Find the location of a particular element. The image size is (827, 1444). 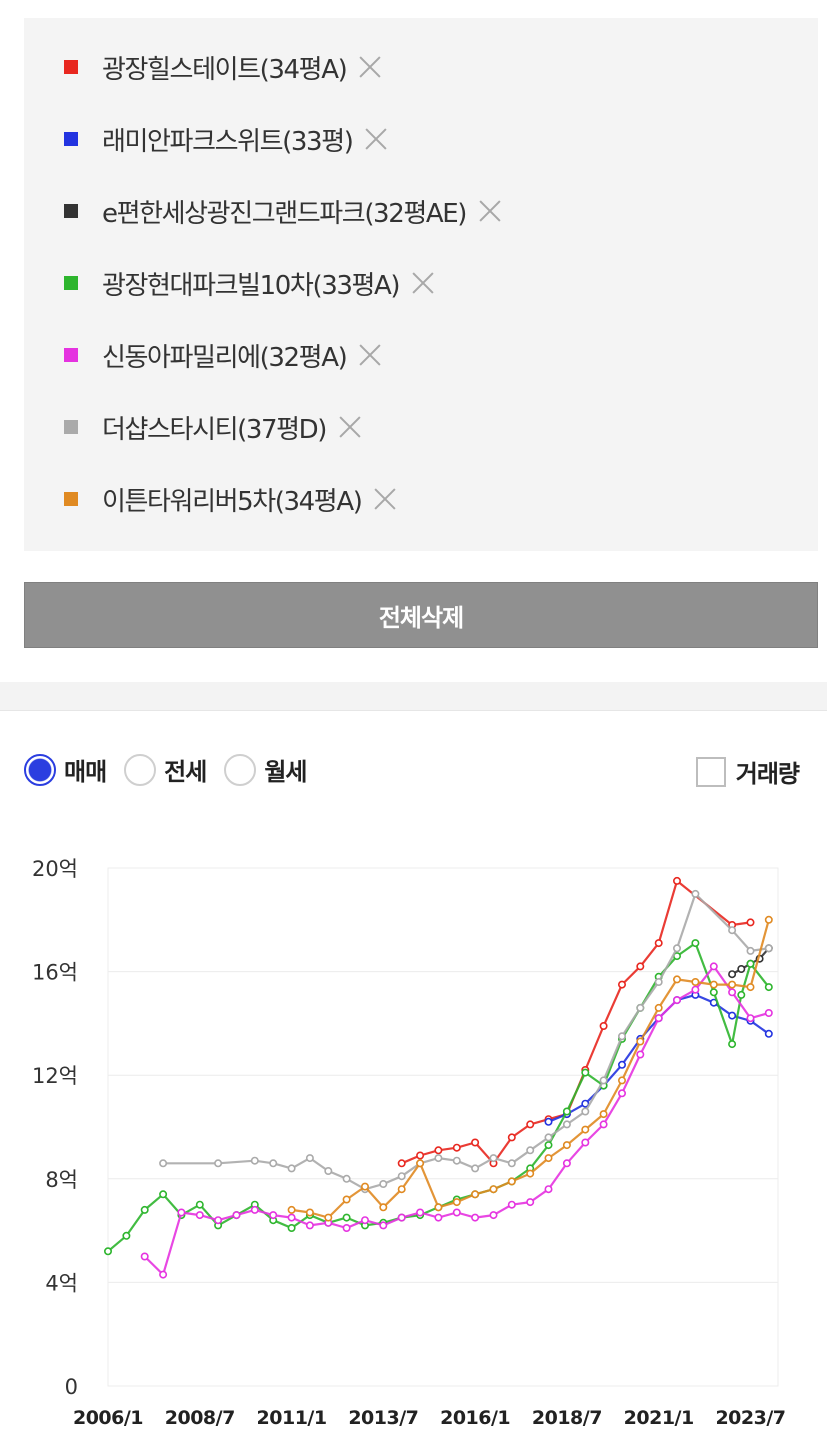

radio-jeonse-label: 전세 is located at coordinates (185, 772).